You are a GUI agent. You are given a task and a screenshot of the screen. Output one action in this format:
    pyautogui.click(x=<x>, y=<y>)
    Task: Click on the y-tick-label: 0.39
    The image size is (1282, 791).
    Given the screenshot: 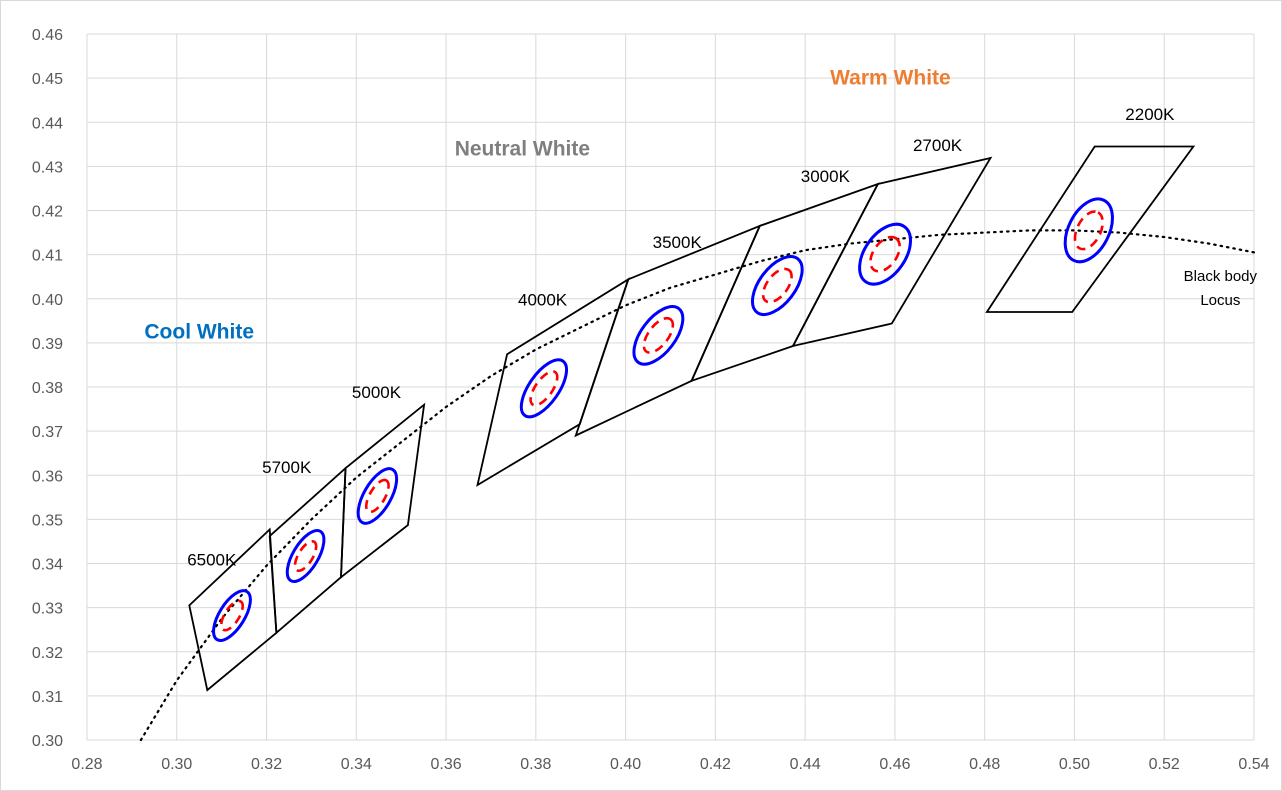 What is the action you would take?
    pyautogui.click(x=47, y=344)
    